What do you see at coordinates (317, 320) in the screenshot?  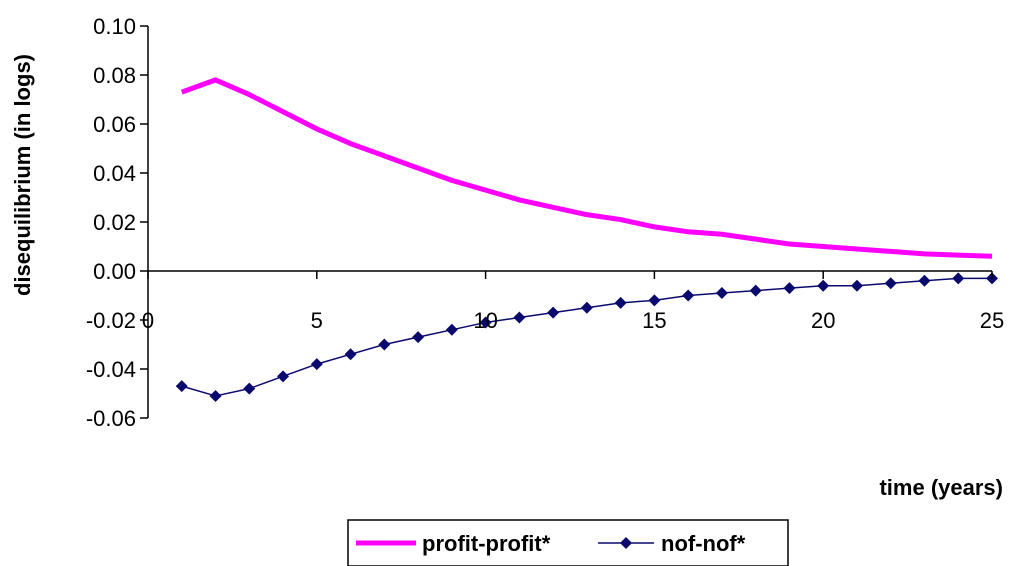 I see `x-tick-label: 5` at bounding box center [317, 320].